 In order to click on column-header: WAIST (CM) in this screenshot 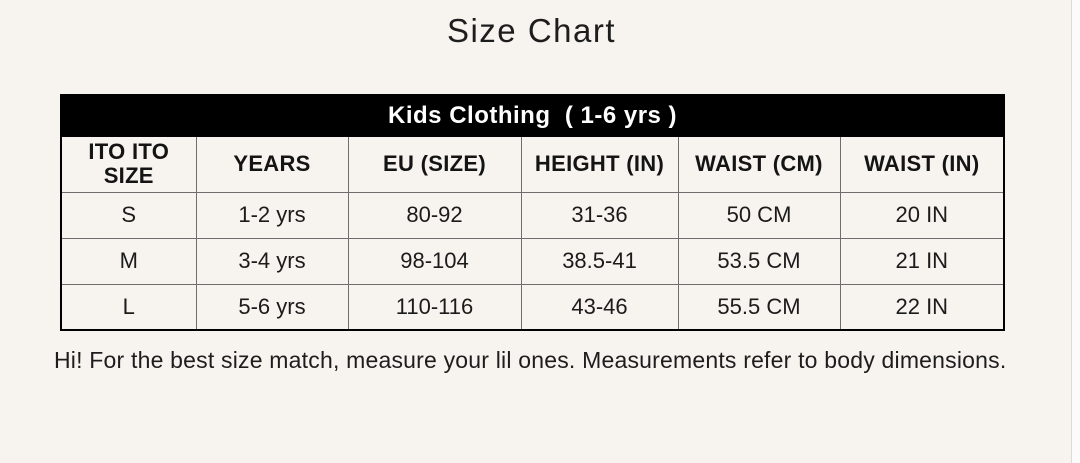, I will do `click(759, 164)`.